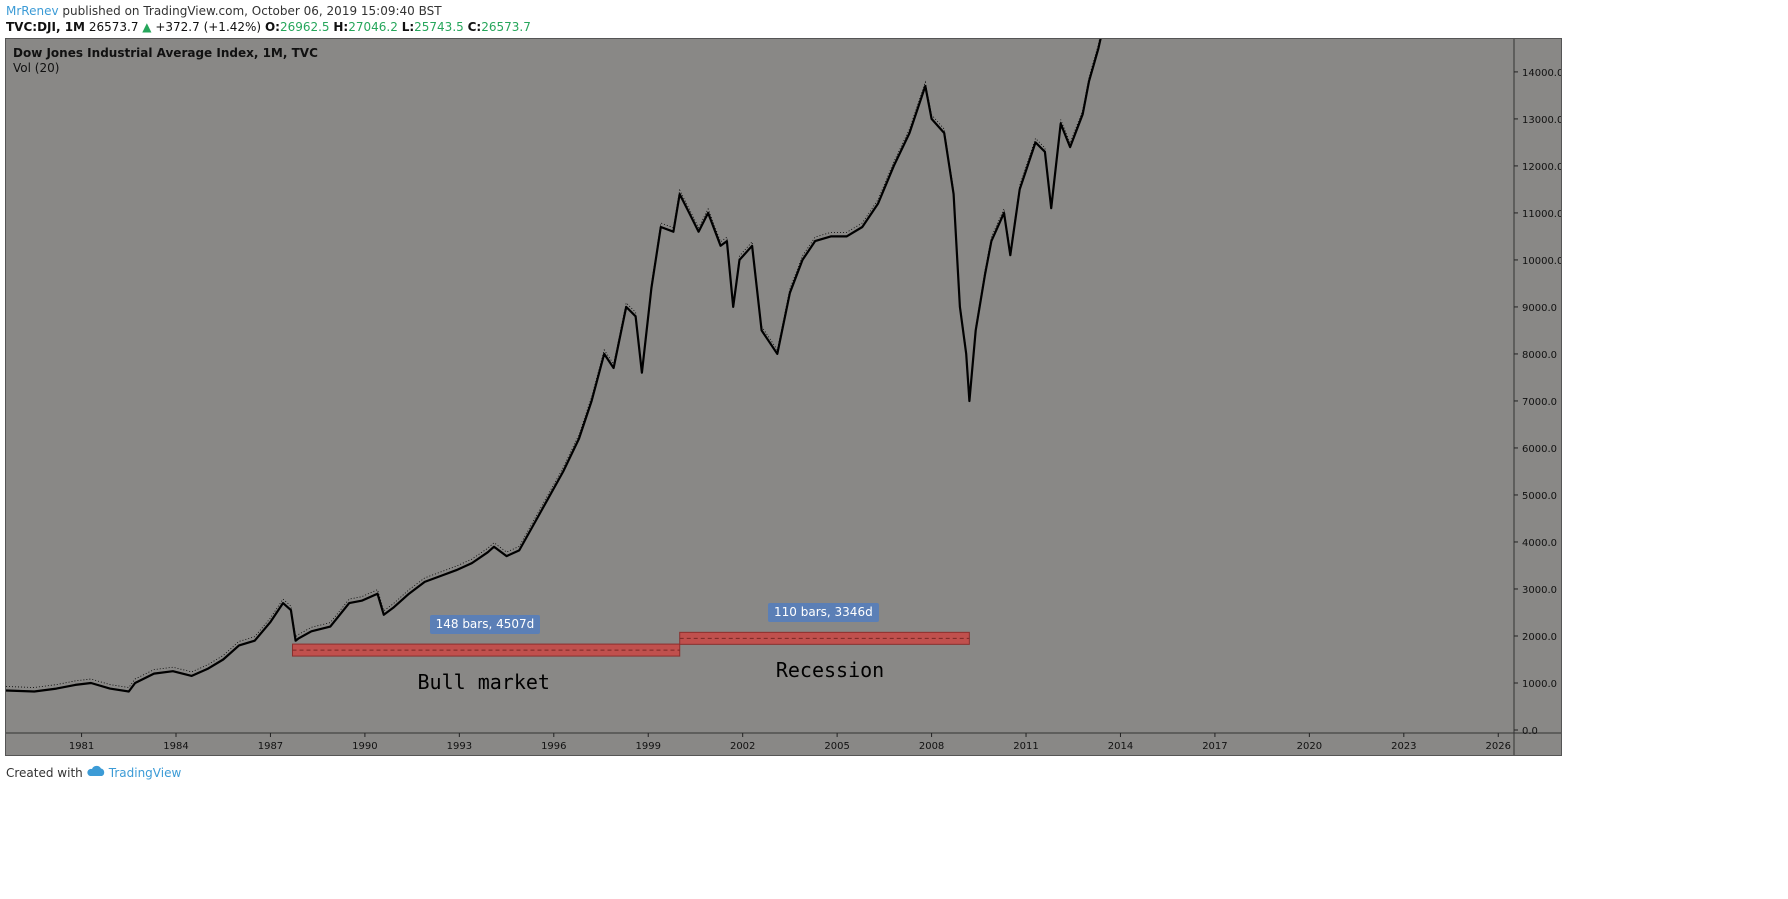 Image resolution: width=1788 pixels, height=899 pixels. Describe the element at coordinates (270, 746) in the screenshot. I see `x-tick-label: 1987` at that location.